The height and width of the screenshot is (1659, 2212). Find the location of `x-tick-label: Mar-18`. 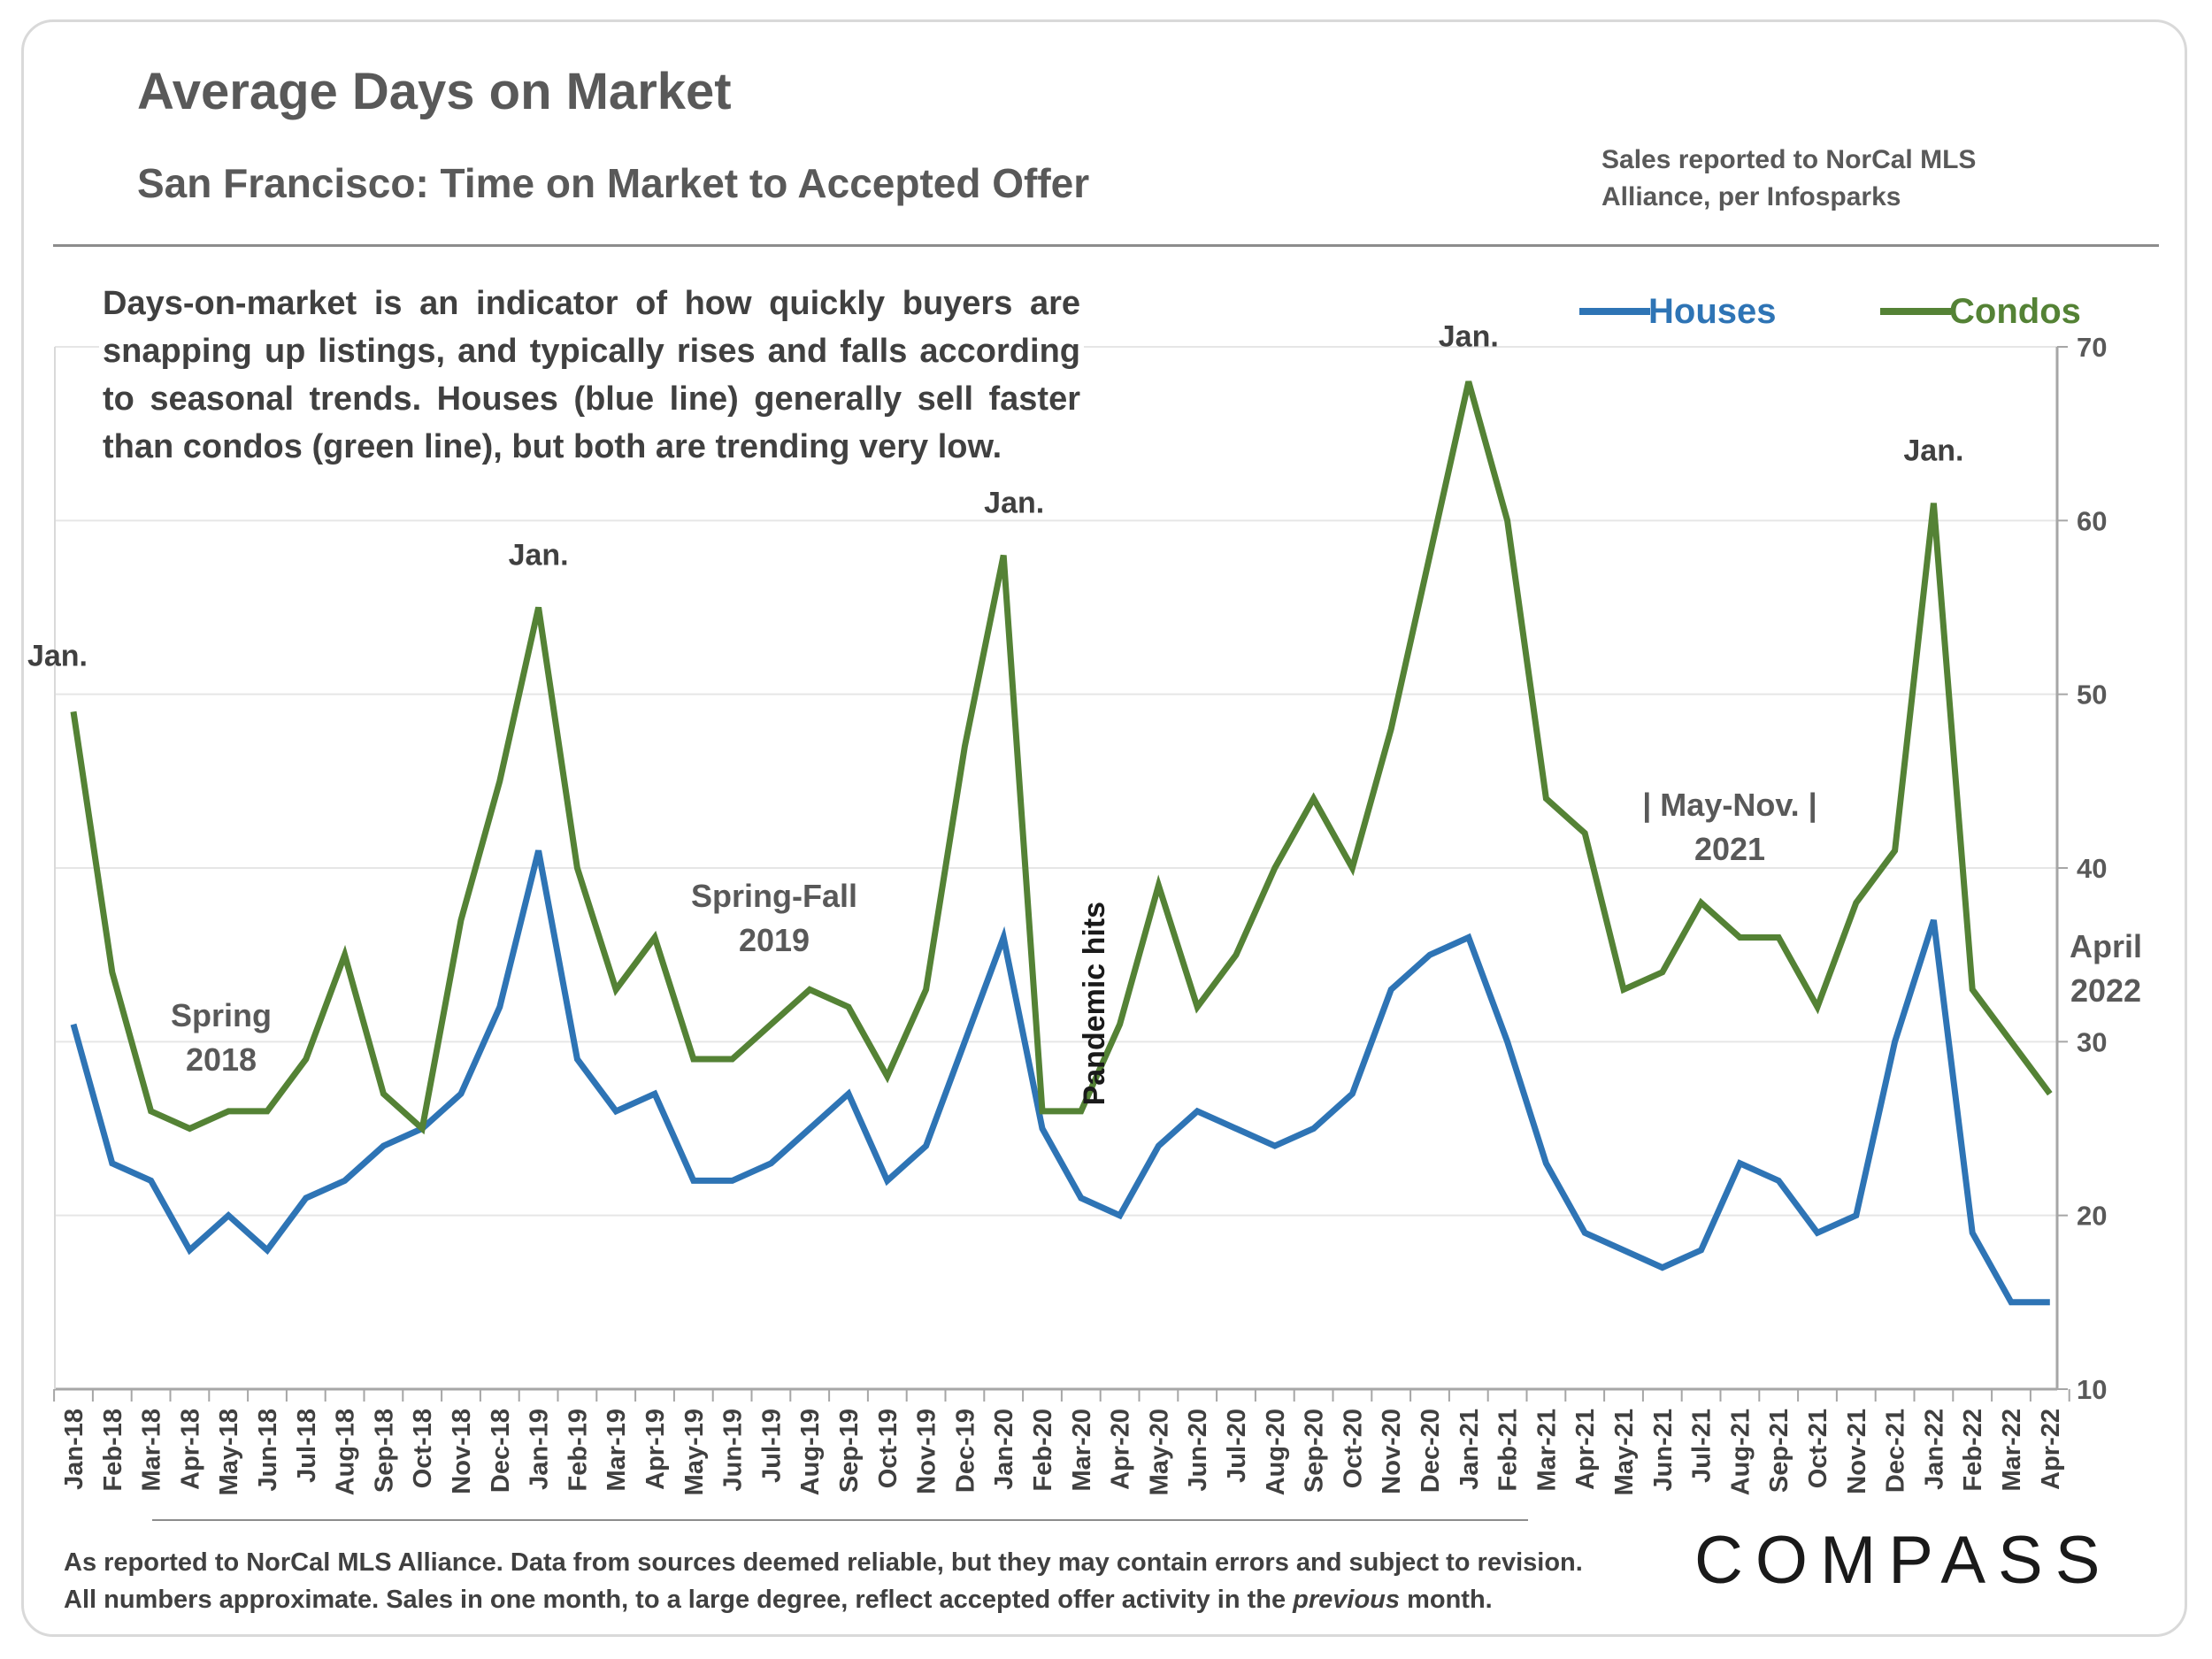

x-tick-label: Mar-18 is located at coordinates (152, 1450).